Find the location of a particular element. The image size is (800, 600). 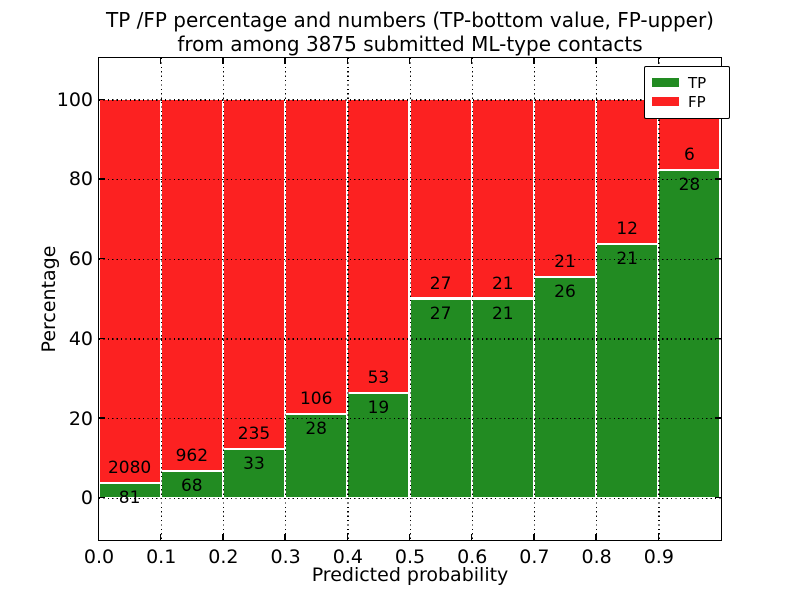

legend: TP FP is located at coordinates (687, 92).